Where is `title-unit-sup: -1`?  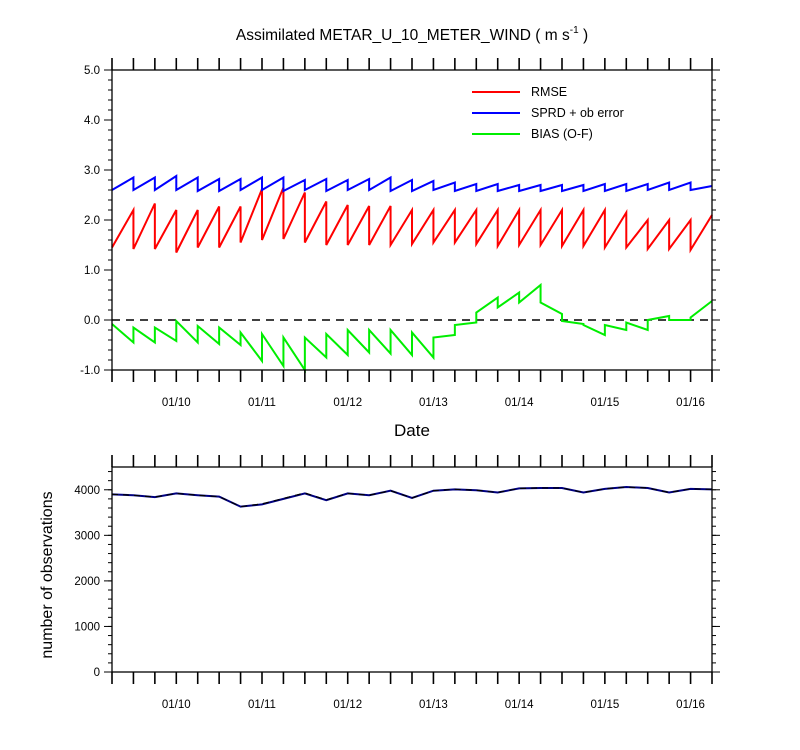
title-unit-sup: -1 is located at coordinates (574, 30).